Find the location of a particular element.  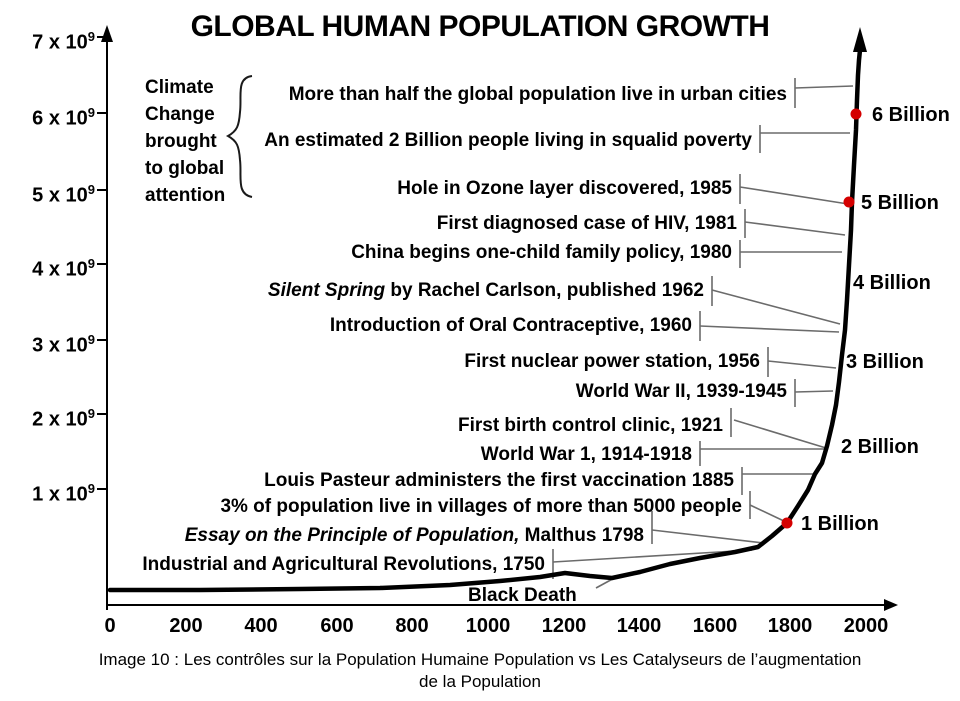

x-tick-label: 400 is located at coordinates (261, 626).